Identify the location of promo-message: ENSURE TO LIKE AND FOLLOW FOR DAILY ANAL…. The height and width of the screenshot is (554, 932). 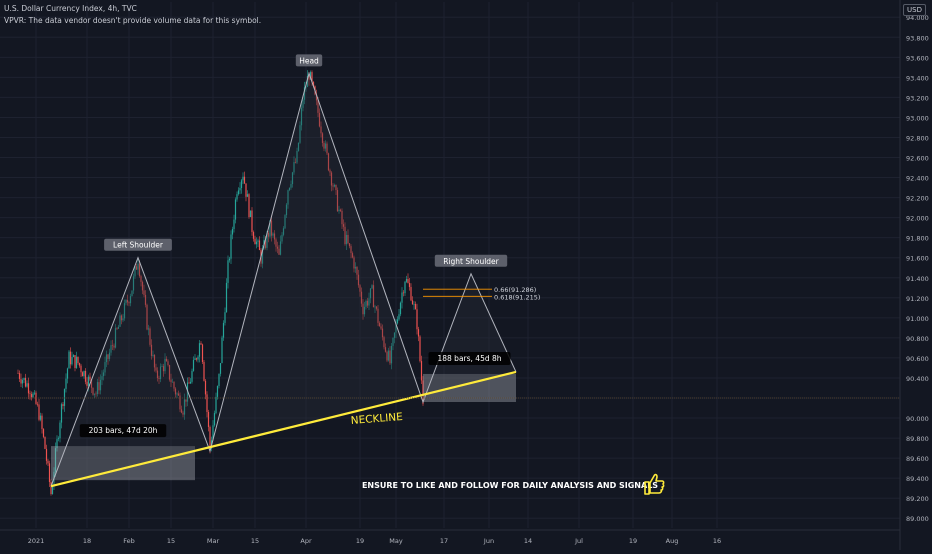
(510, 485).